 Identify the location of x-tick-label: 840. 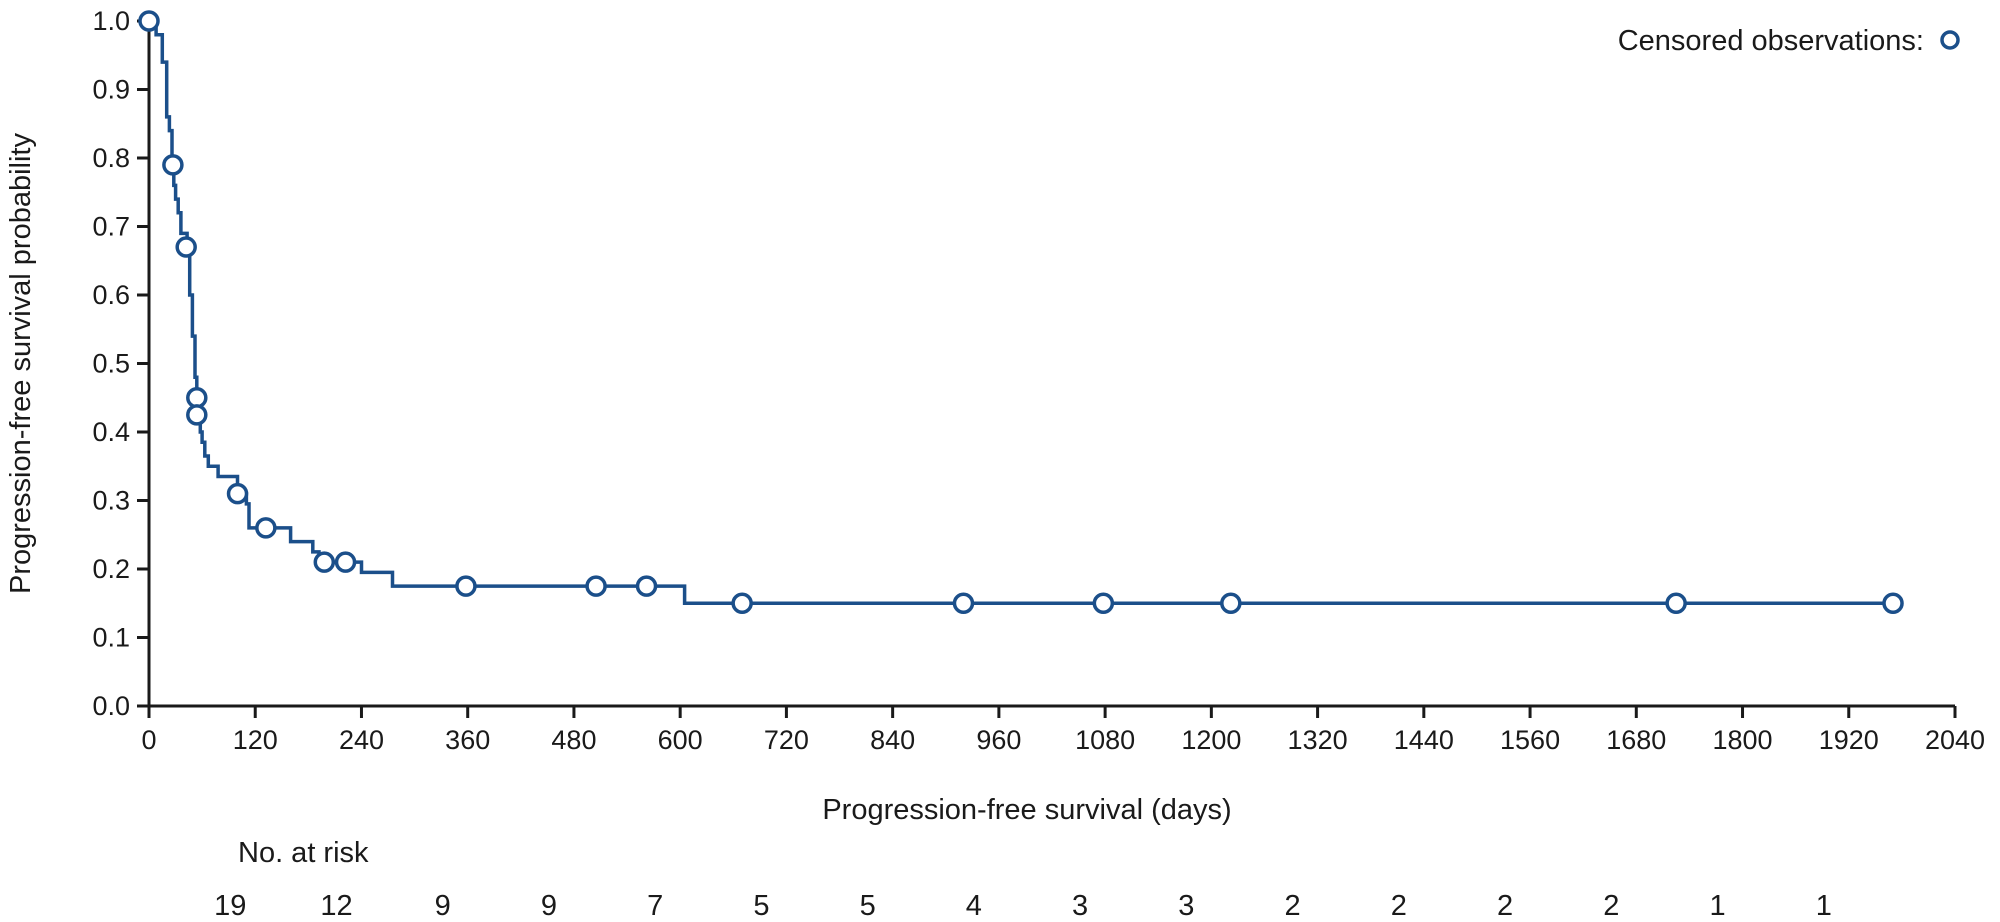
(892, 740).